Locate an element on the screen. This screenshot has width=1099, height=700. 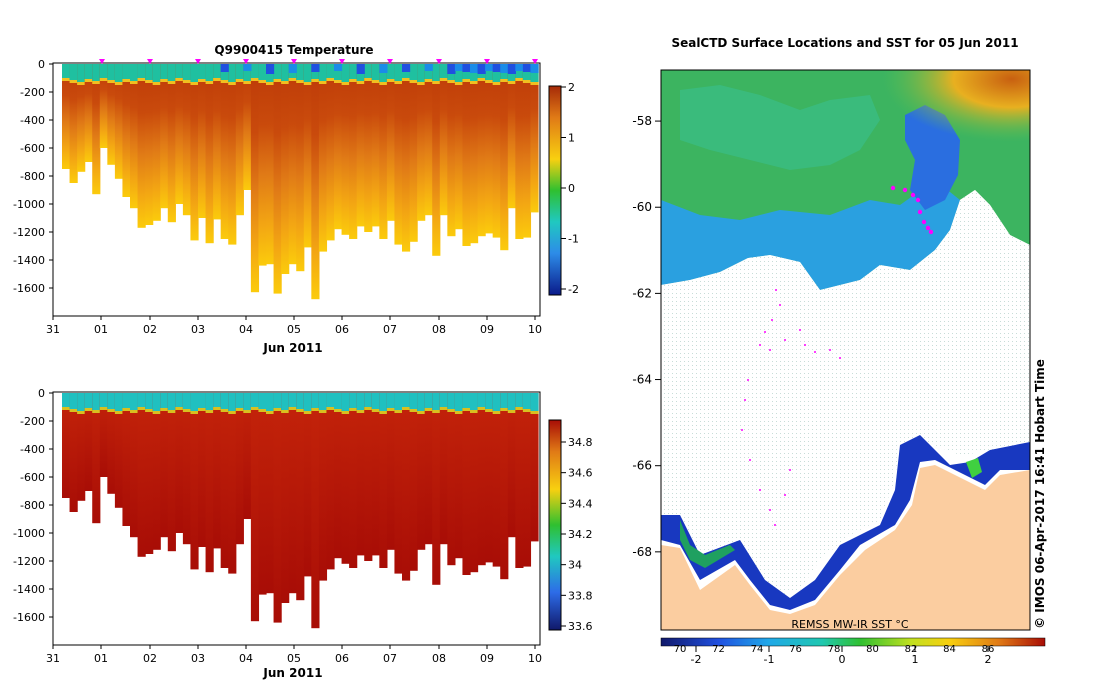
x-tick-label: 10 is located at coordinates (535, 329).